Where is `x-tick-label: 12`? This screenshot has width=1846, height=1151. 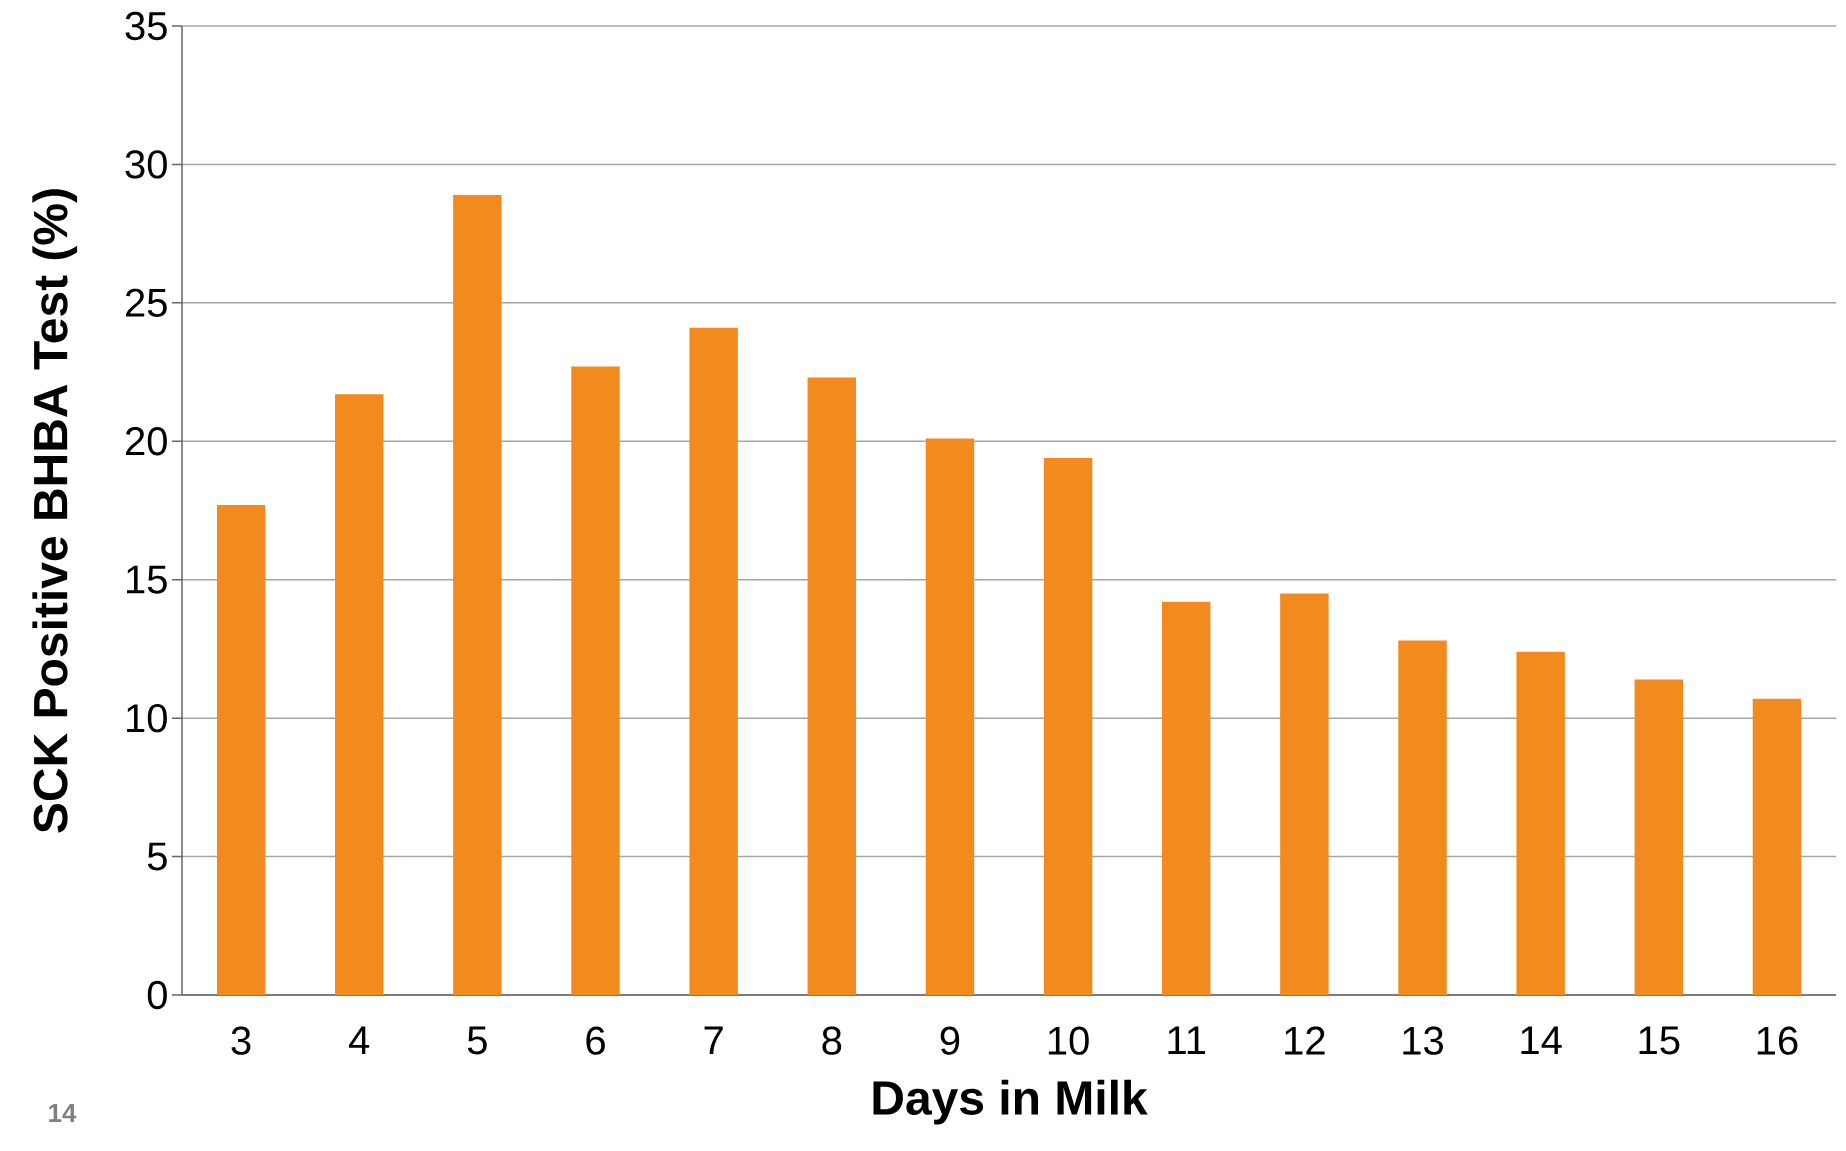
x-tick-label: 12 is located at coordinates (1305, 1040).